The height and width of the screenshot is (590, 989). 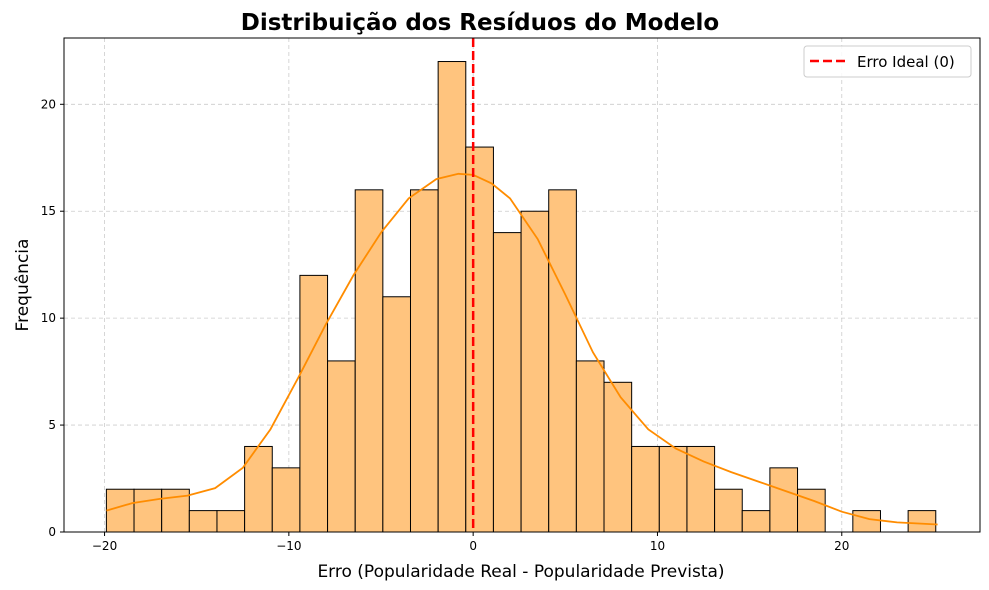 I want to click on y-axis-label: Frequência, so click(x=23, y=285).